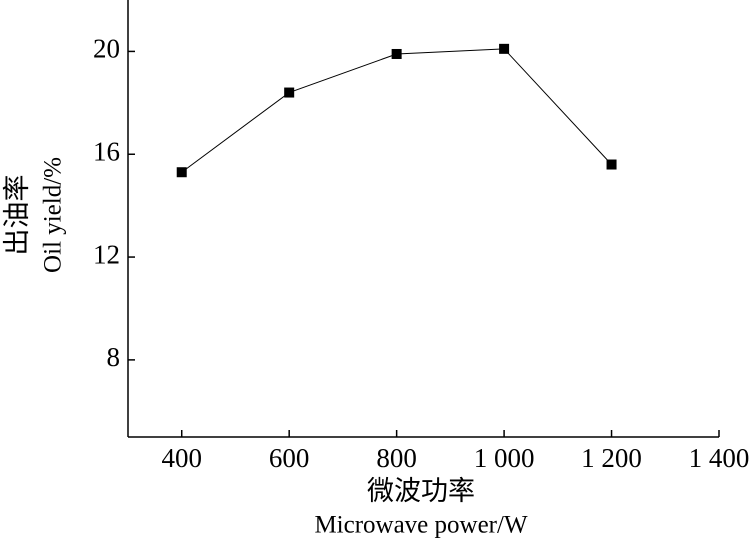  What do you see at coordinates (611, 458) in the screenshot?
I see `x-tick-label: 1 200` at bounding box center [611, 458].